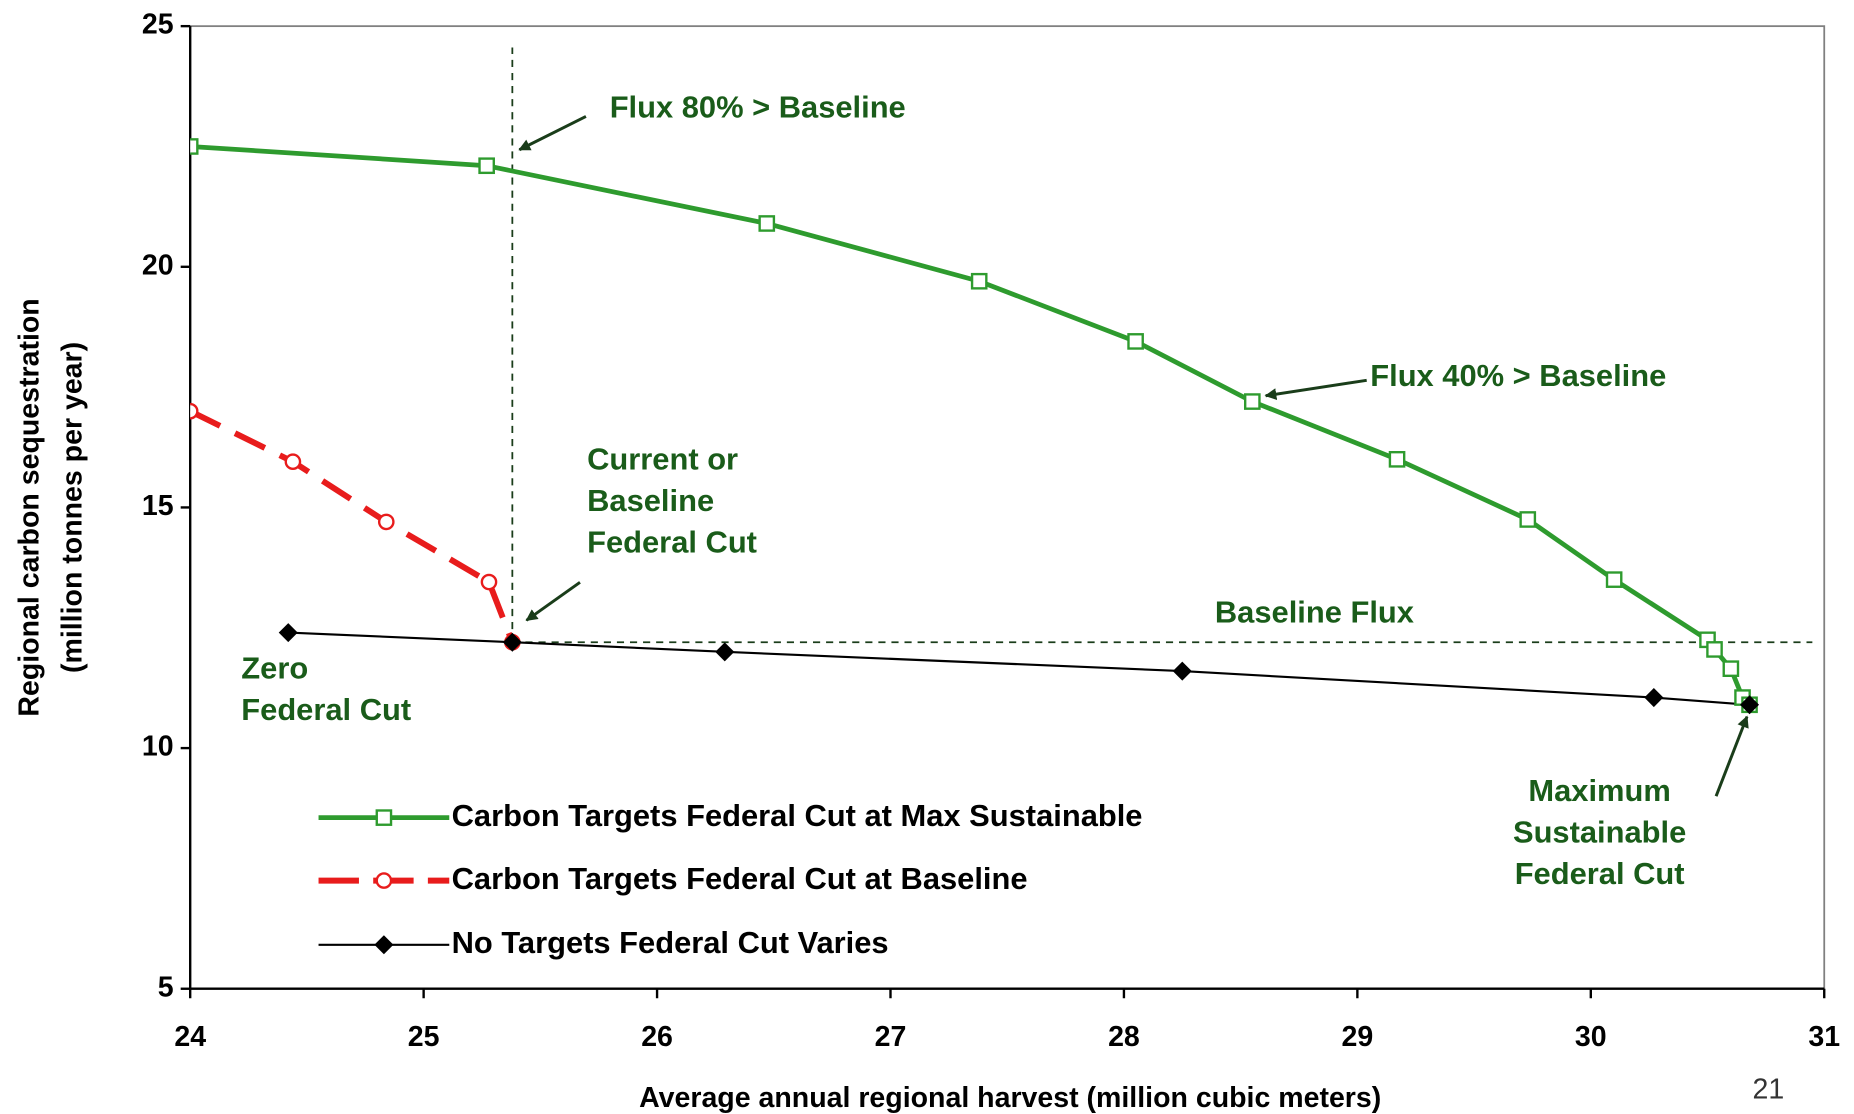  What do you see at coordinates (1769, 1089) in the screenshot?
I see `page-number: 21` at bounding box center [1769, 1089].